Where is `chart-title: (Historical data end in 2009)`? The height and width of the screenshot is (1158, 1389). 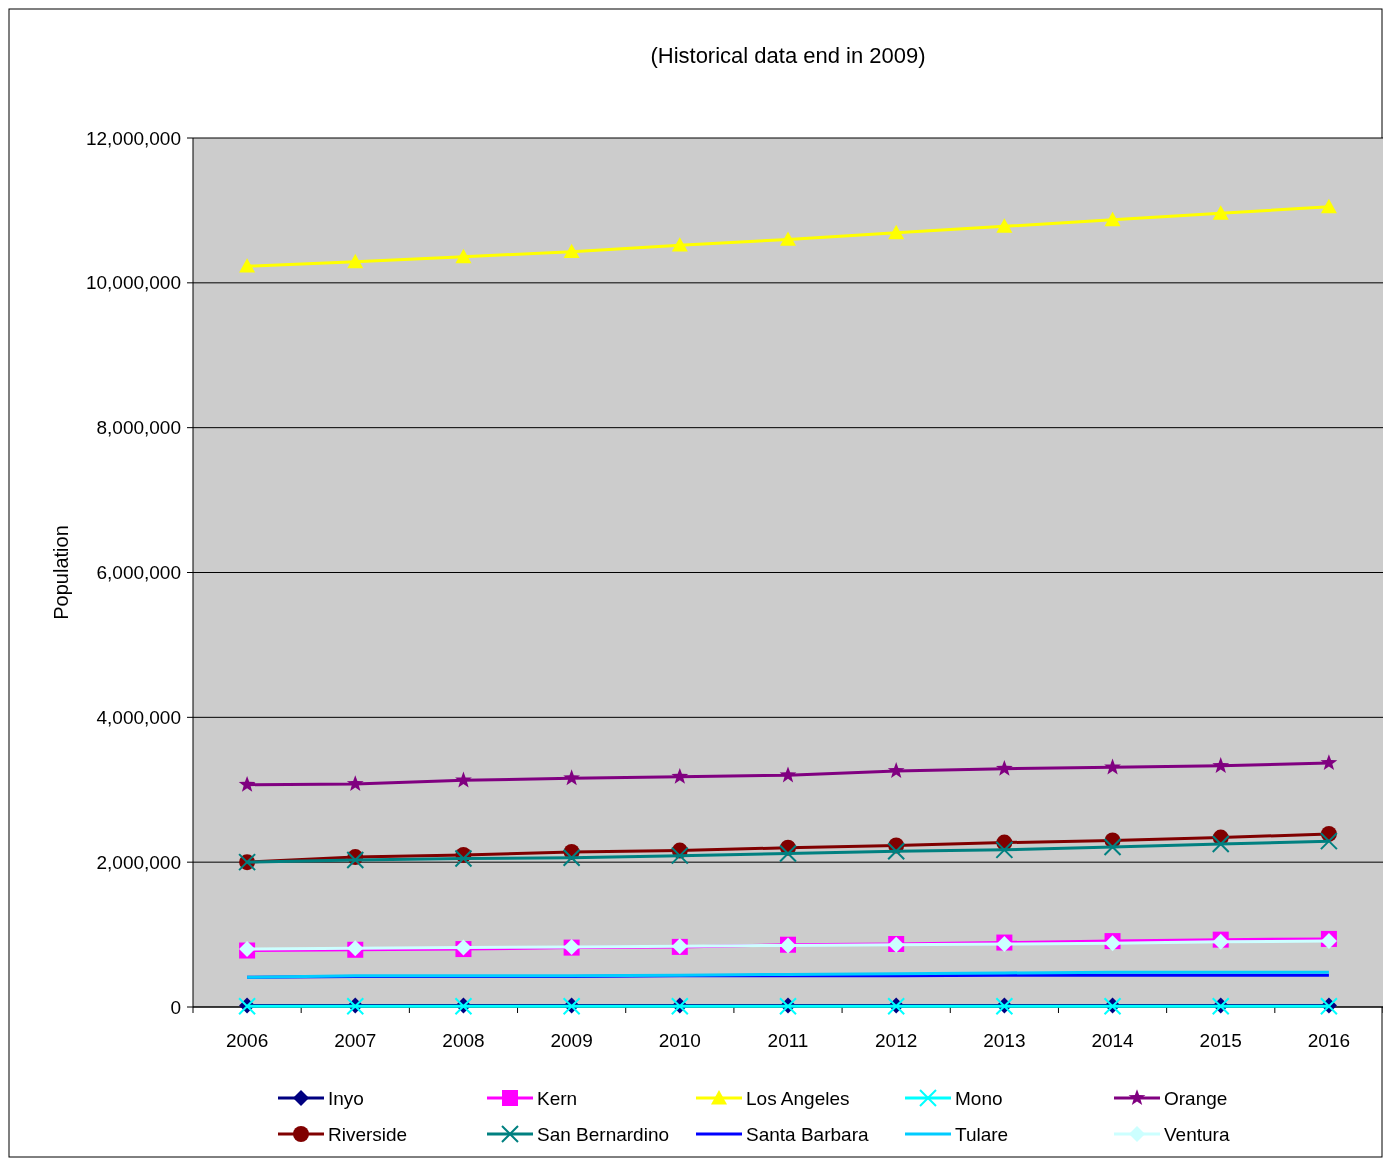 chart-title: (Historical data end in 2009) is located at coordinates (788, 55).